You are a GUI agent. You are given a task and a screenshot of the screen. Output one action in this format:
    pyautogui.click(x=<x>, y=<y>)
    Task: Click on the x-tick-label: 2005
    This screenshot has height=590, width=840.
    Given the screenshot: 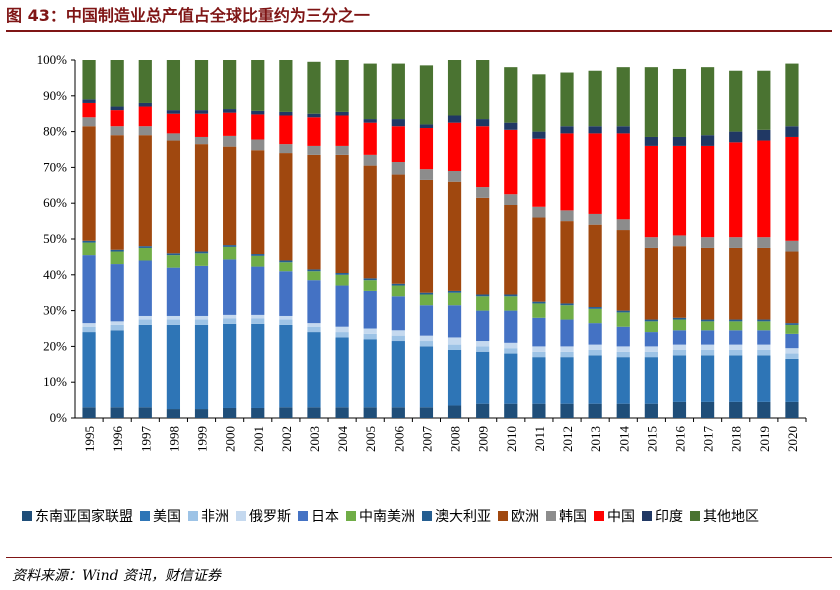 What is the action you would take?
    pyautogui.click(x=370, y=439)
    